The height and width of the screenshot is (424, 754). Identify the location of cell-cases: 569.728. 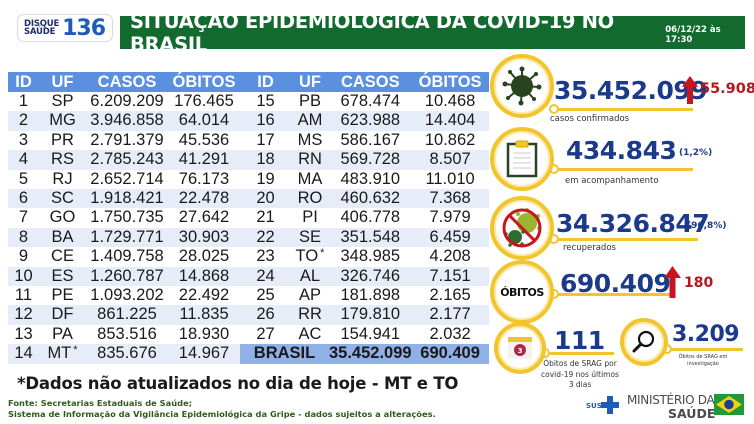
(370, 160).